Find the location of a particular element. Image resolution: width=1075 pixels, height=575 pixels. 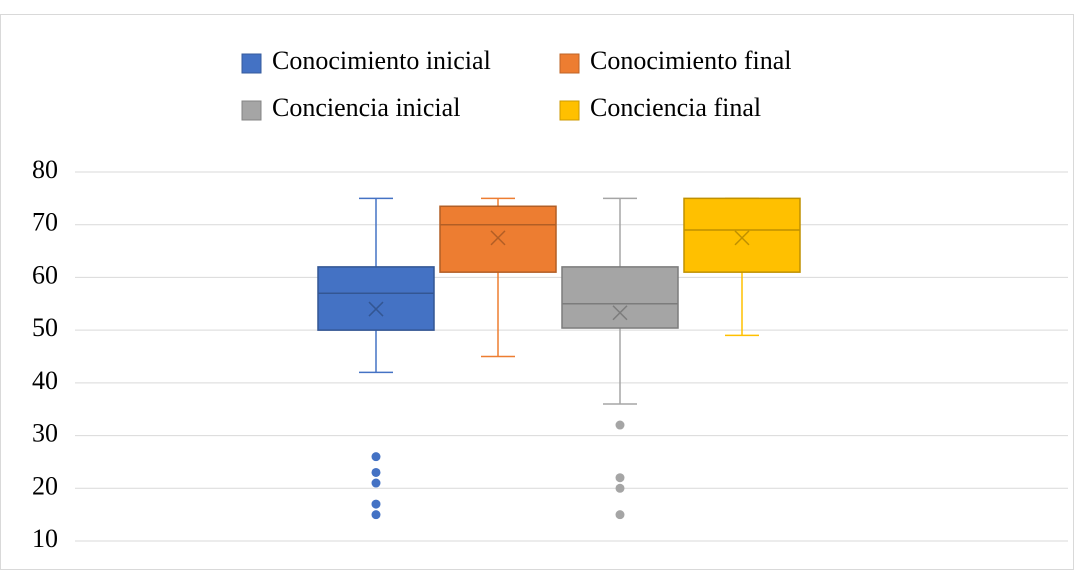

y-tick-label: 40 is located at coordinates (45, 380).